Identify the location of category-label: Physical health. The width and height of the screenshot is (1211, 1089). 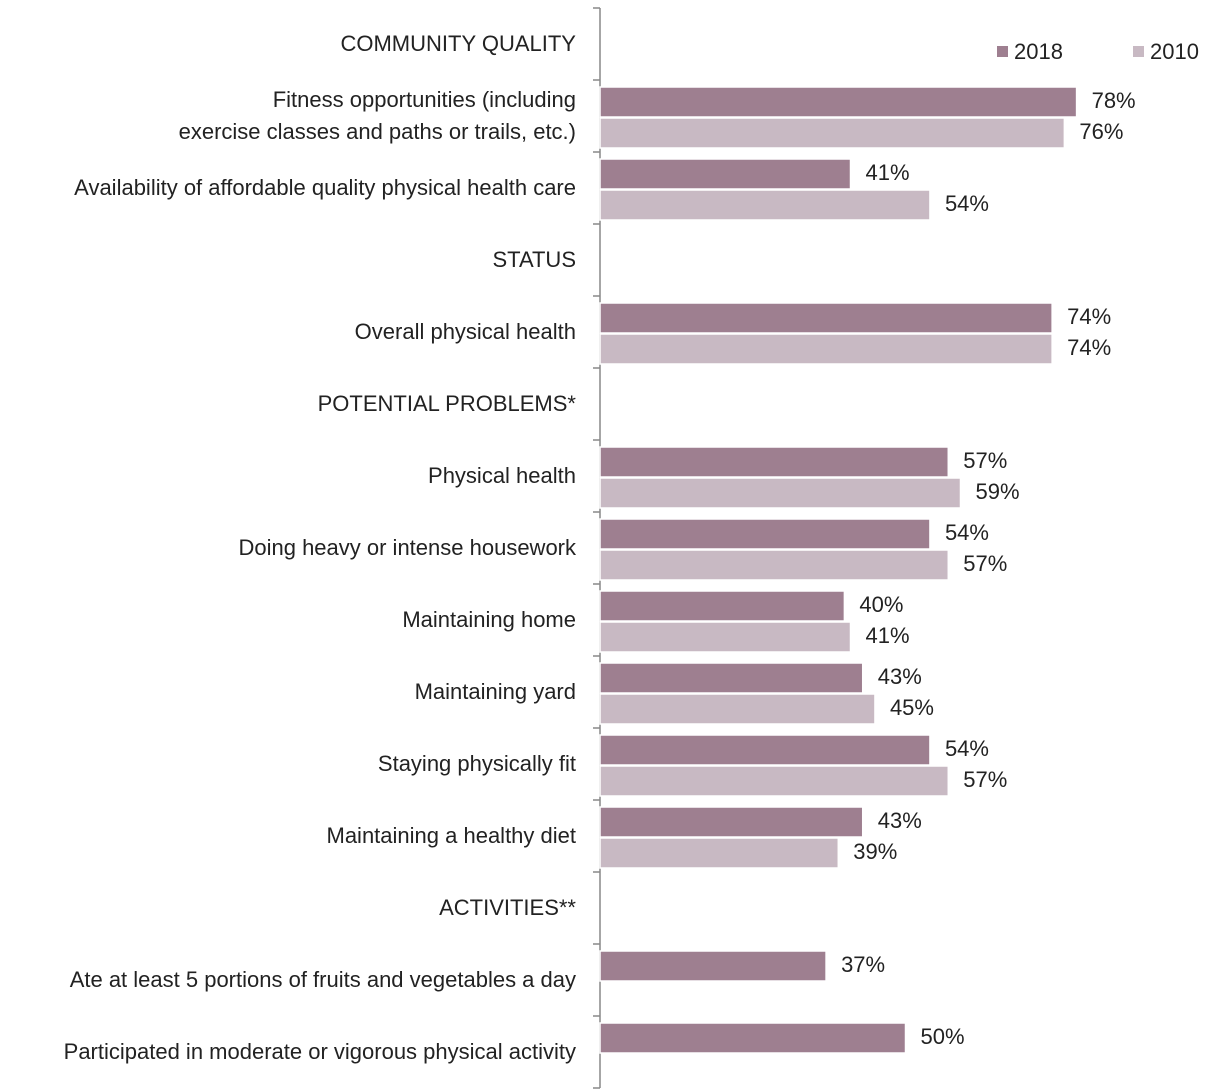
(502, 475).